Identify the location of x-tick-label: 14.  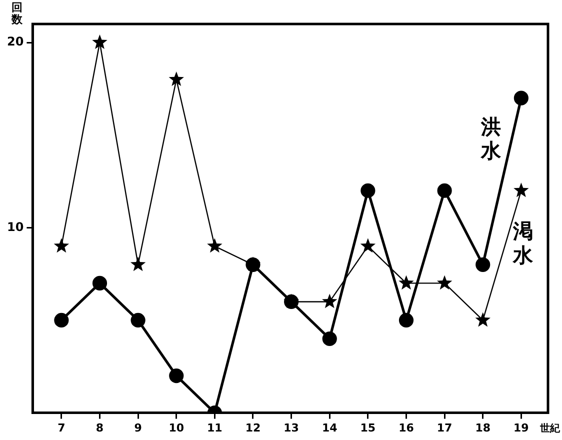
(330, 427).